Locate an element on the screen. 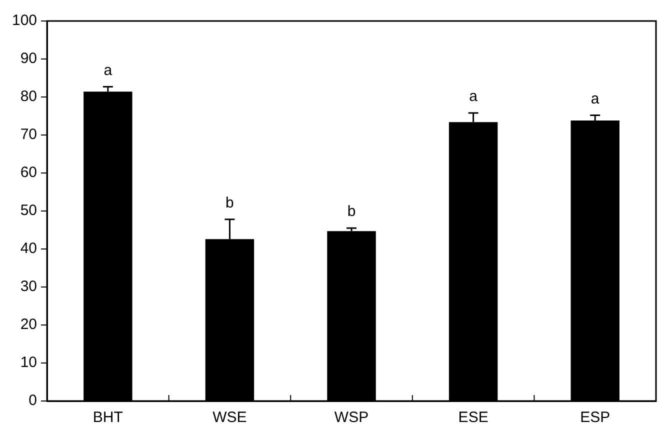  y-tick-label: 80 is located at coordinates (29, 97).